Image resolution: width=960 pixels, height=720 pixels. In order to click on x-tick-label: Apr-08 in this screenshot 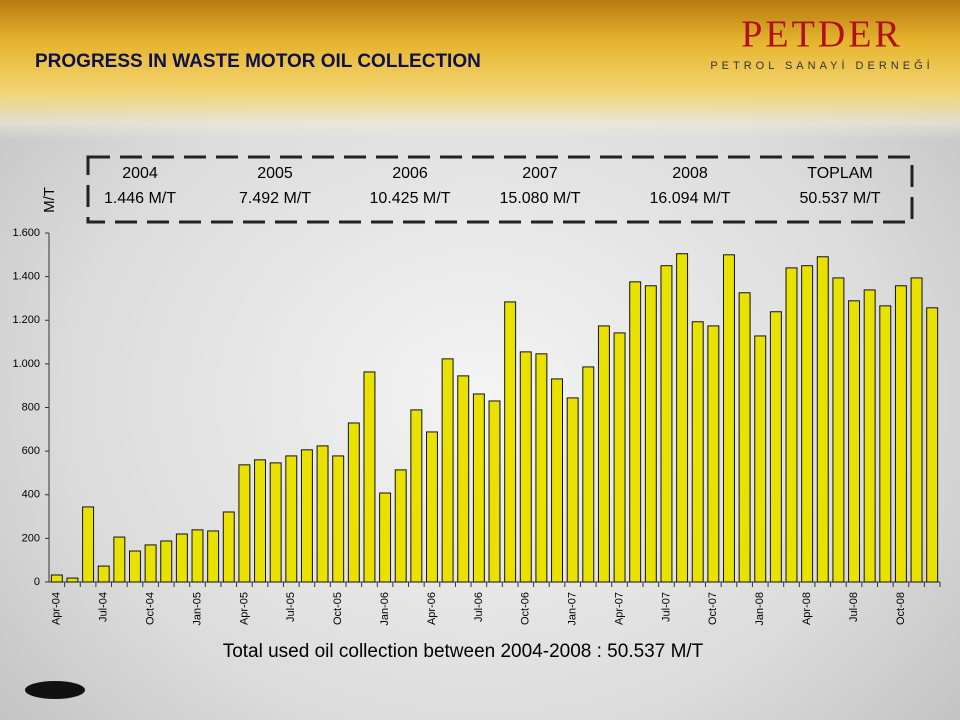, I will do `click(807, 608)`.